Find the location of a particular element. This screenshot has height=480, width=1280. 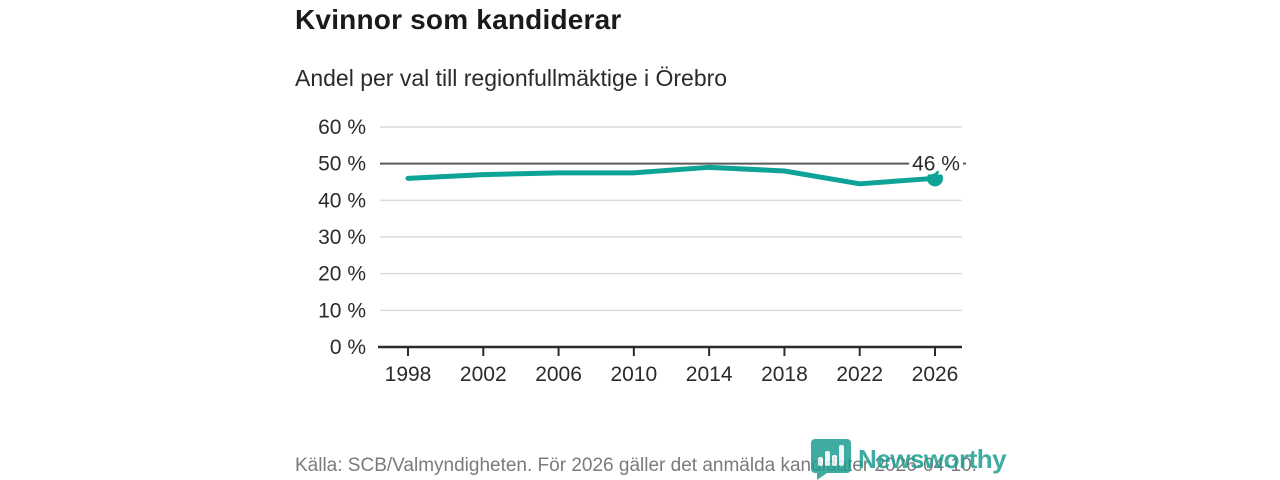

x-axis-tick-label: 2026 is located at coordinates (935, 374).